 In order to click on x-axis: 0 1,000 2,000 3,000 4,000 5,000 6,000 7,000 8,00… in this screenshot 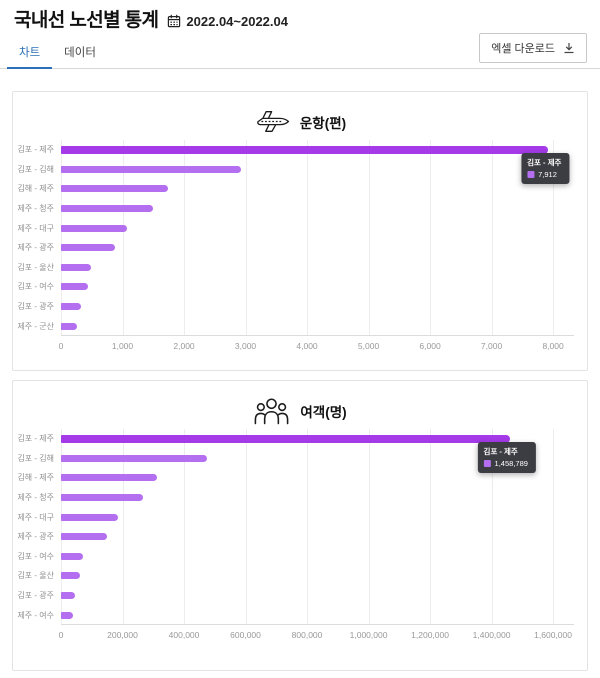, I will do `click(316, 347)`.